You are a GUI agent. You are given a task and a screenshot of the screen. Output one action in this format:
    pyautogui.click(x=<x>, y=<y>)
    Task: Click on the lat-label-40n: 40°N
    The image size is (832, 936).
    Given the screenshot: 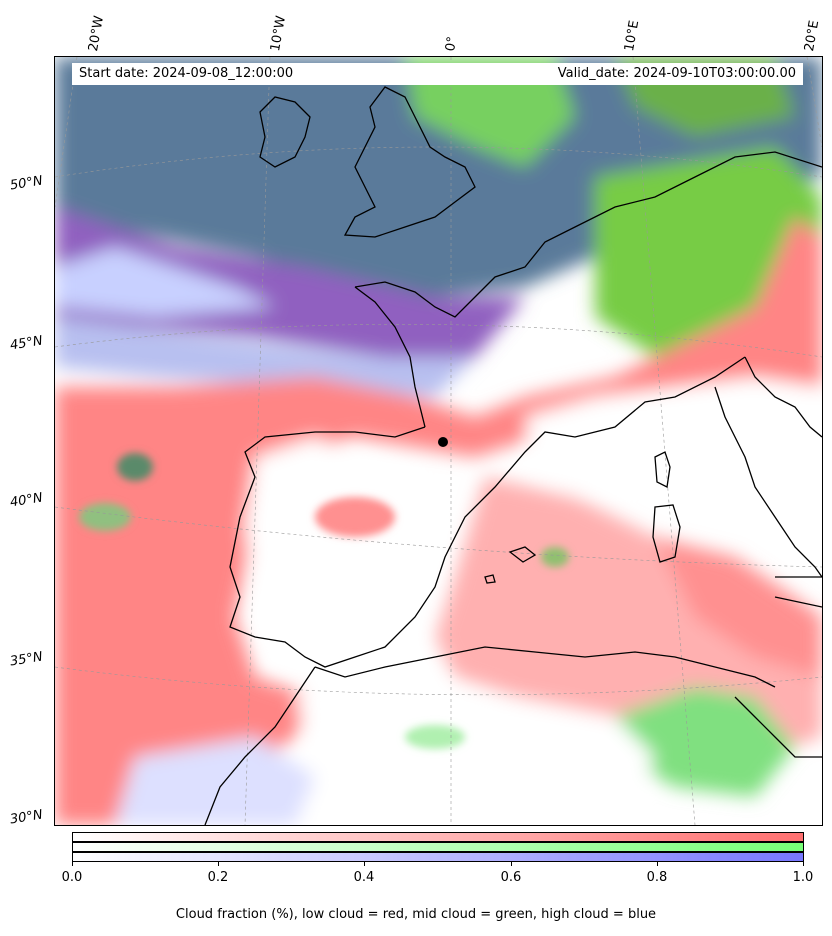 What is the action you would take?
    pyautogui.click(x=26, y=500)
    